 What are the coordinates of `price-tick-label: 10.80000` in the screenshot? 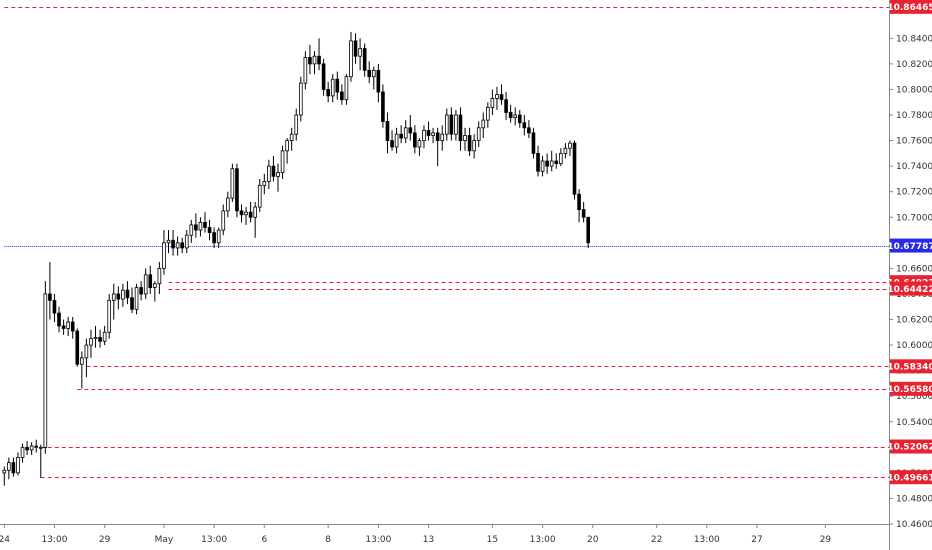 It's located at (914, 90).